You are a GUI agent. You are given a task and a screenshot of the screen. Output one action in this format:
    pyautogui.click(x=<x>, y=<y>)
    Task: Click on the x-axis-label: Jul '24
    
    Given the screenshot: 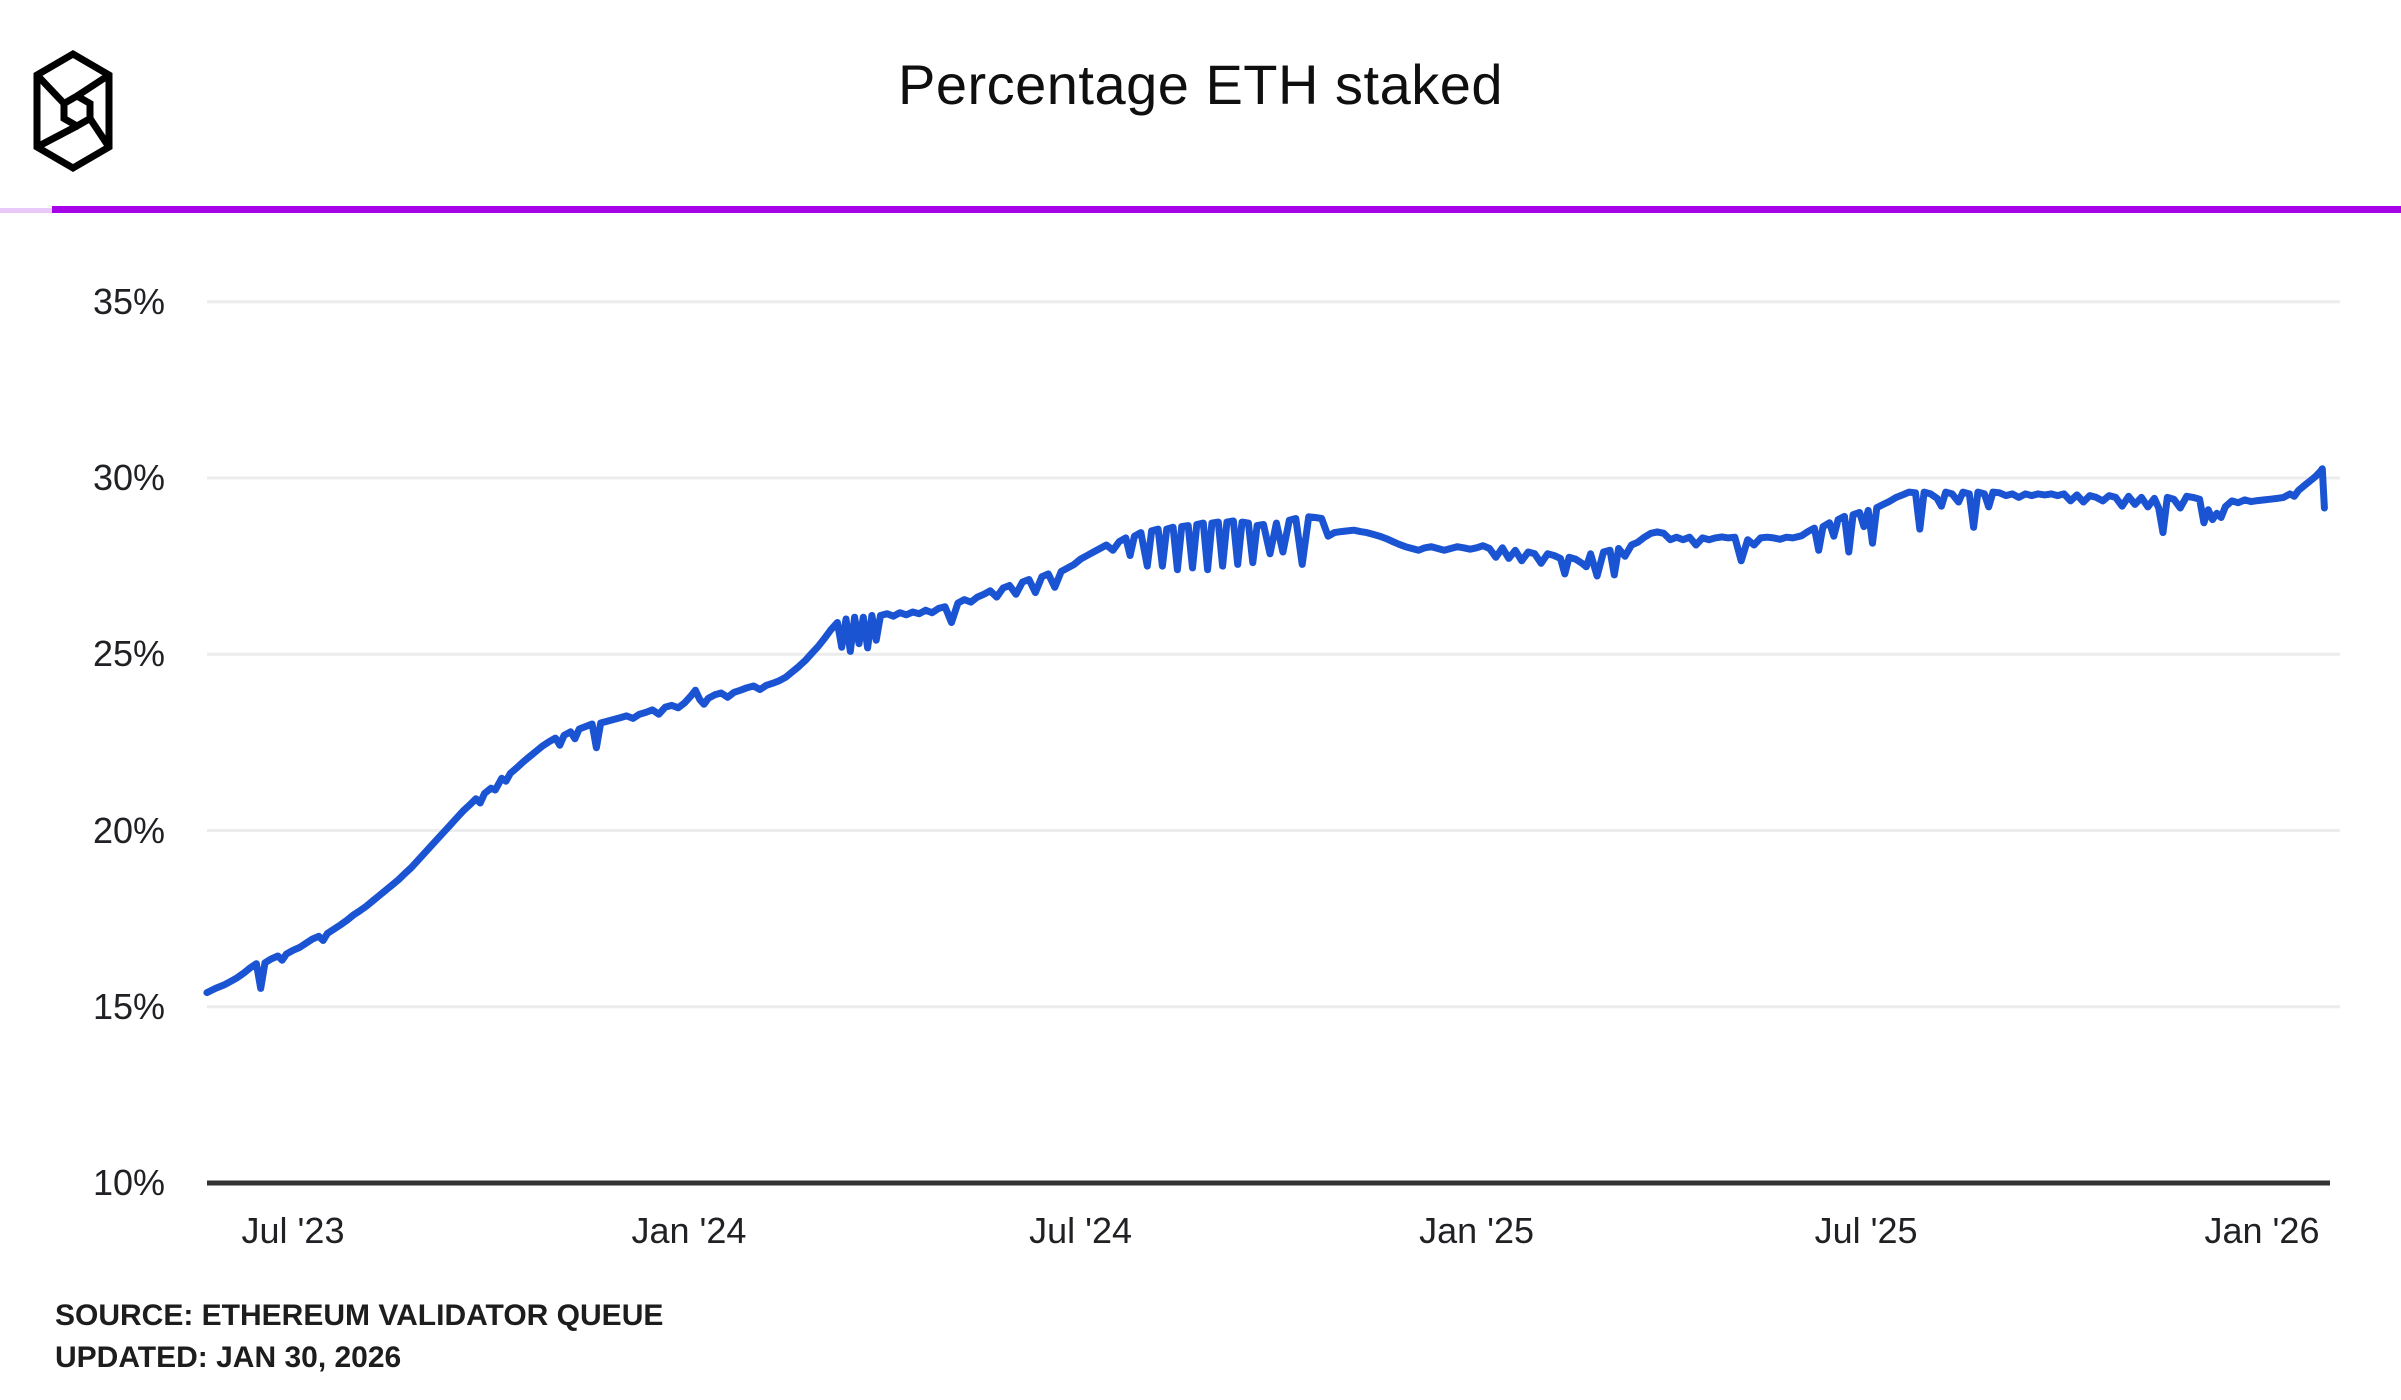 What is the action you would take?
    pyautogui.click(x=1081, y=1230)
    